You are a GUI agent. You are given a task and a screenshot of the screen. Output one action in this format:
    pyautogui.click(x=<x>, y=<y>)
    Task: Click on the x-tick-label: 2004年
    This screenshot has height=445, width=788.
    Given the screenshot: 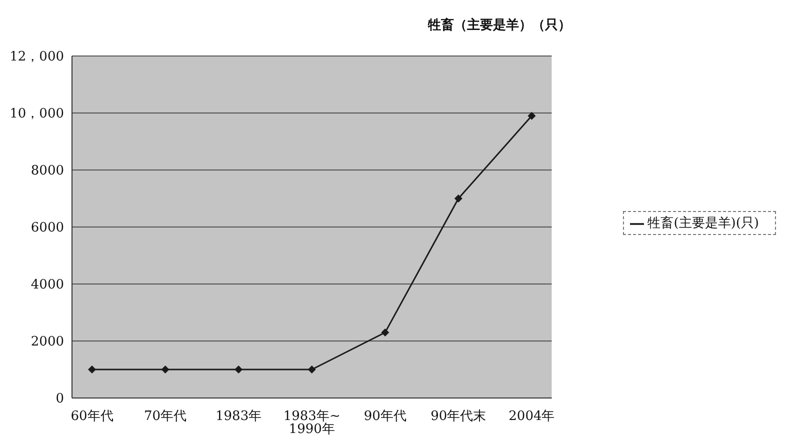 What is the action you would take?
    pyautogui.click(x=531, y=416)
    